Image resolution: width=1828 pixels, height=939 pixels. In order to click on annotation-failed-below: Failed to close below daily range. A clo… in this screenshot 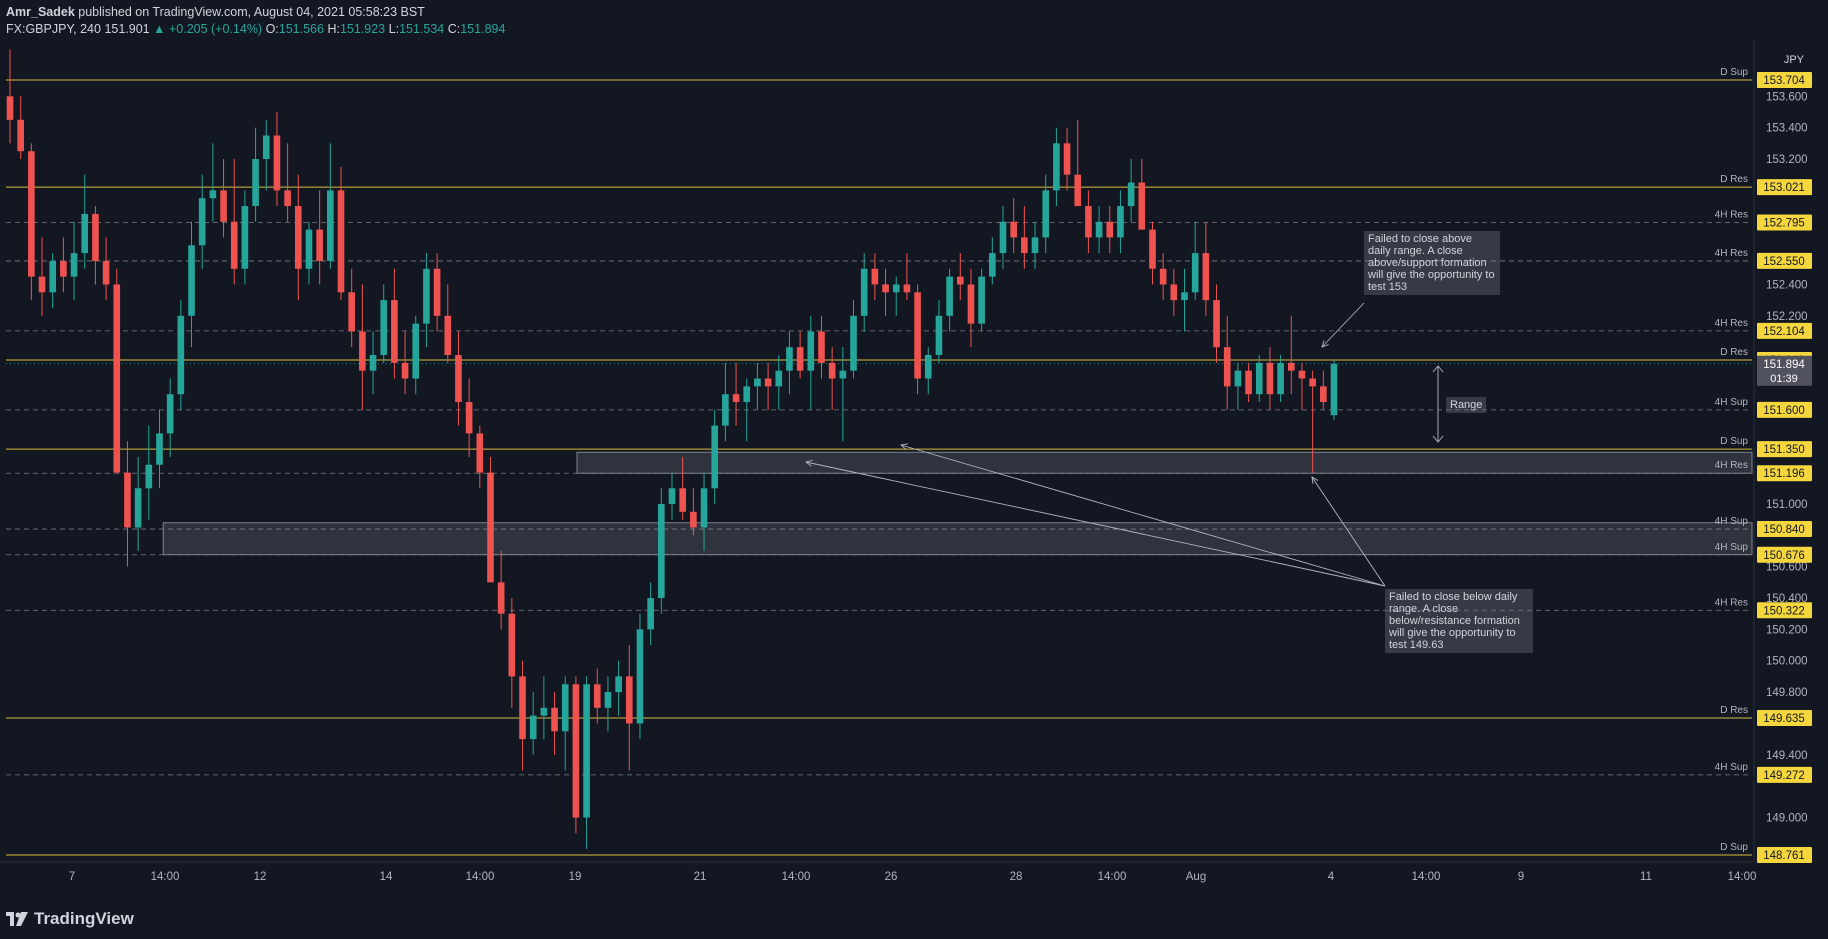, I will do `click(1459, 621)`.